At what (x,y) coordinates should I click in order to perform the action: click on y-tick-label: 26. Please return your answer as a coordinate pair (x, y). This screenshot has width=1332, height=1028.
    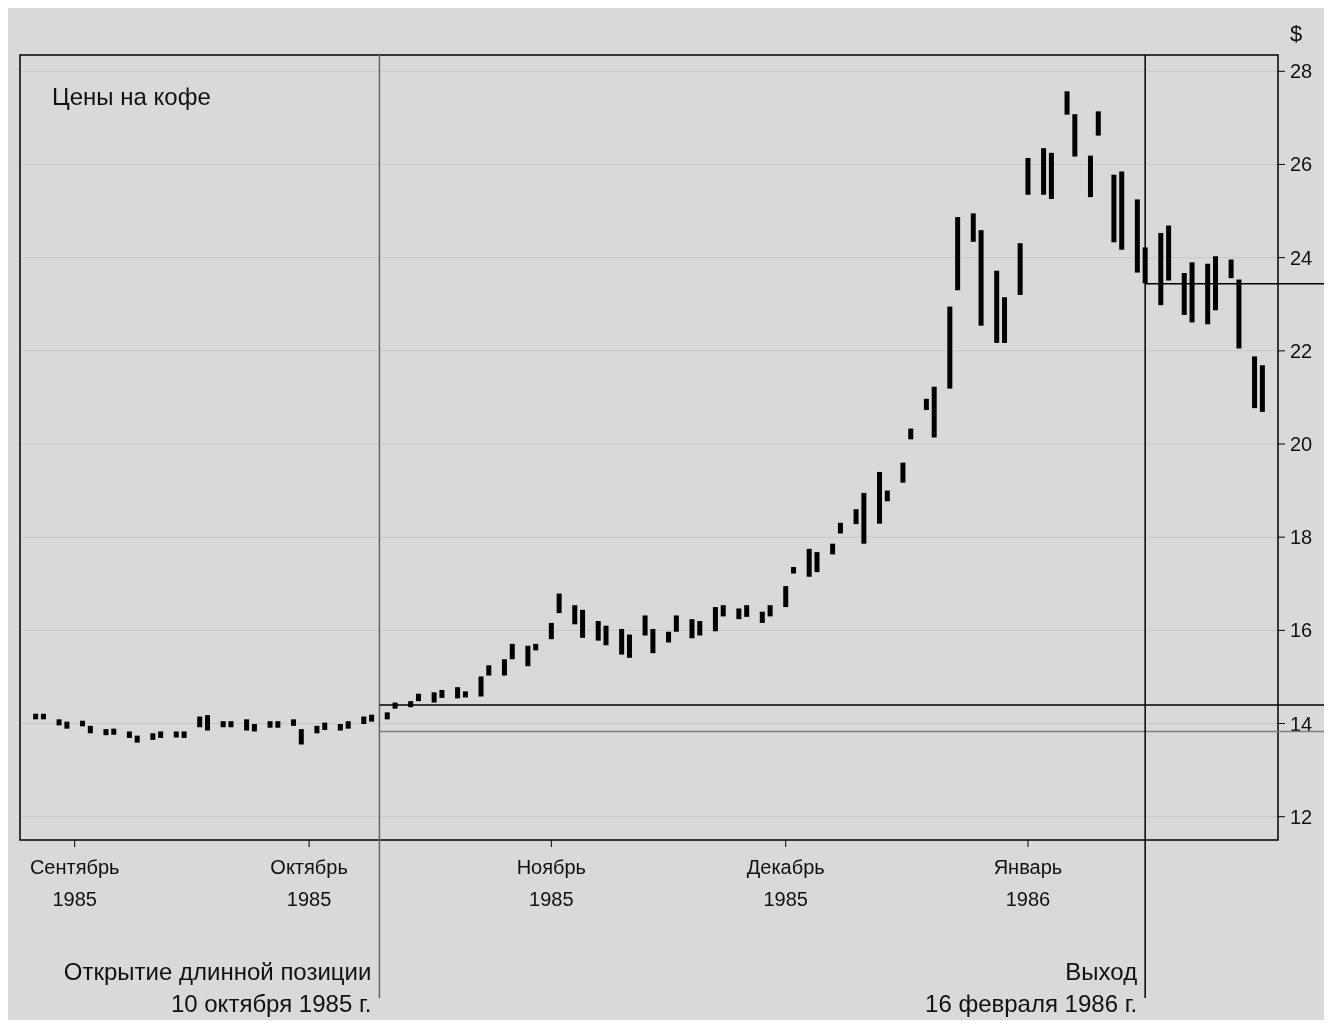
    Looking at the image, I should click on (1301, 164).